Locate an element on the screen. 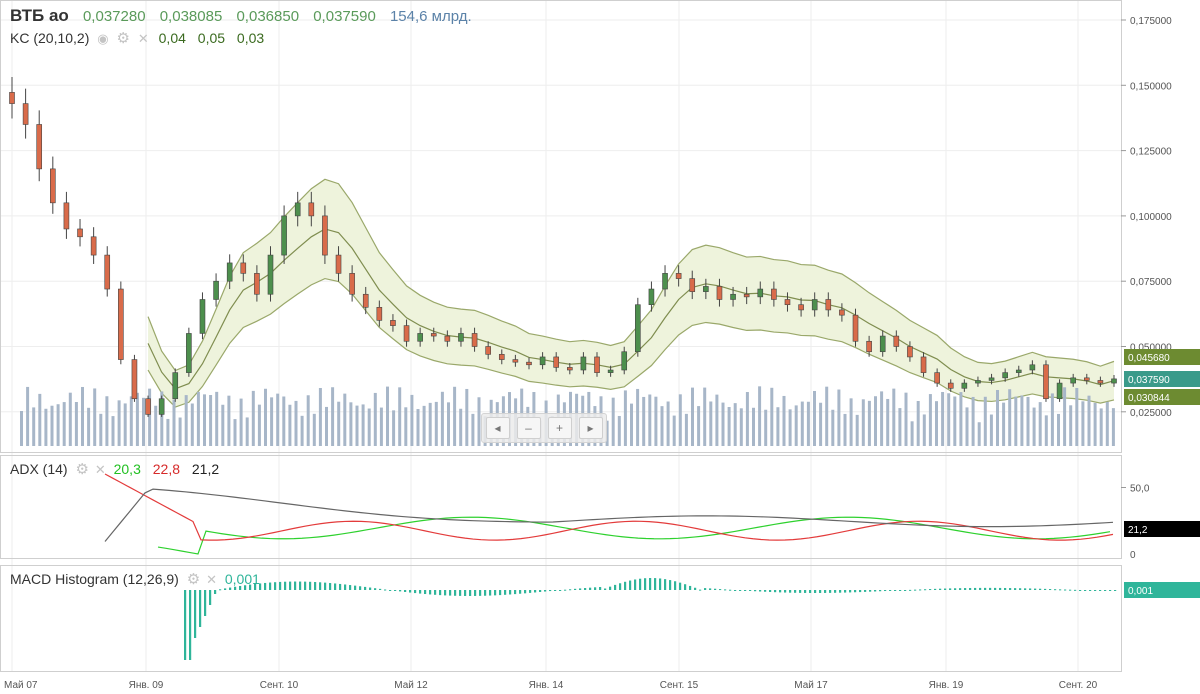 This screenshot has width=1200, height=694. scroll-right-button: ▸ is located at coordinates (590, 428).